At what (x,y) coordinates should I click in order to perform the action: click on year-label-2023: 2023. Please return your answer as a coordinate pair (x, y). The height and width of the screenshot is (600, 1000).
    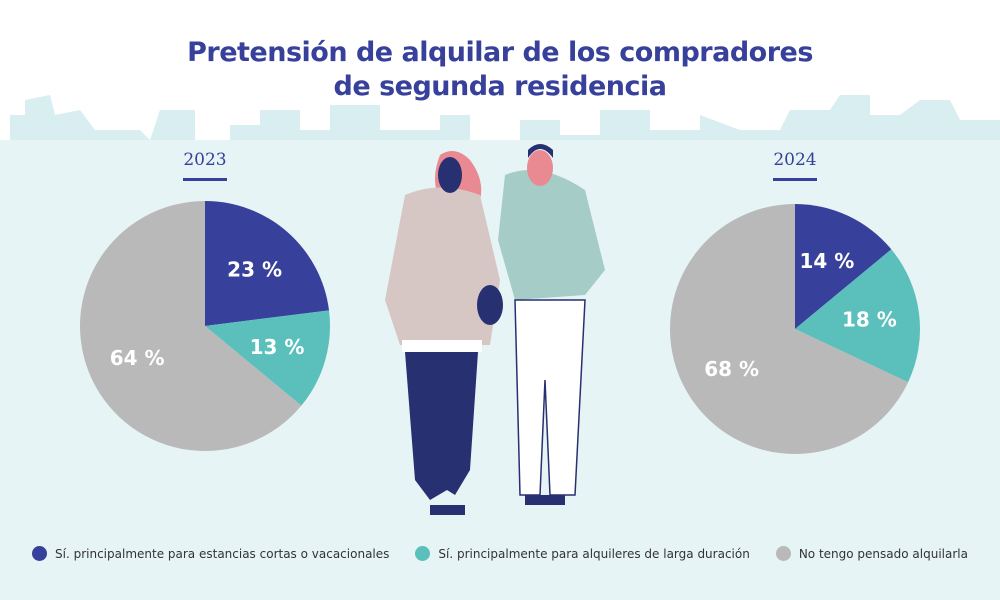
    Looking at the image, I should click on (205, 165).